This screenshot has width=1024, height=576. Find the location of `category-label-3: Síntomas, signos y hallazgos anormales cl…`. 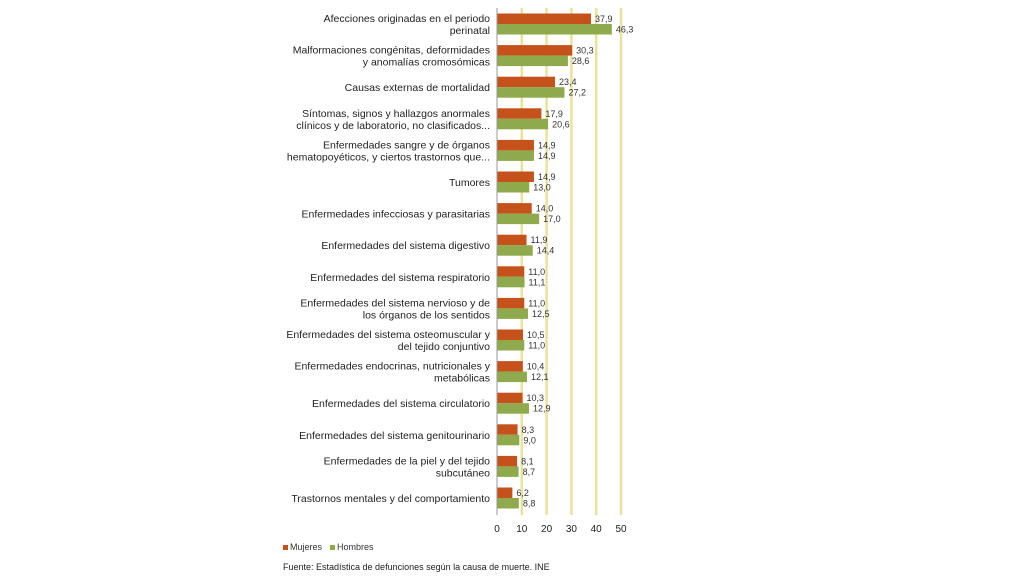

category-label-3: Síntomas, signos y hallazgos anormales cl… is located at coordinates (393, 120).